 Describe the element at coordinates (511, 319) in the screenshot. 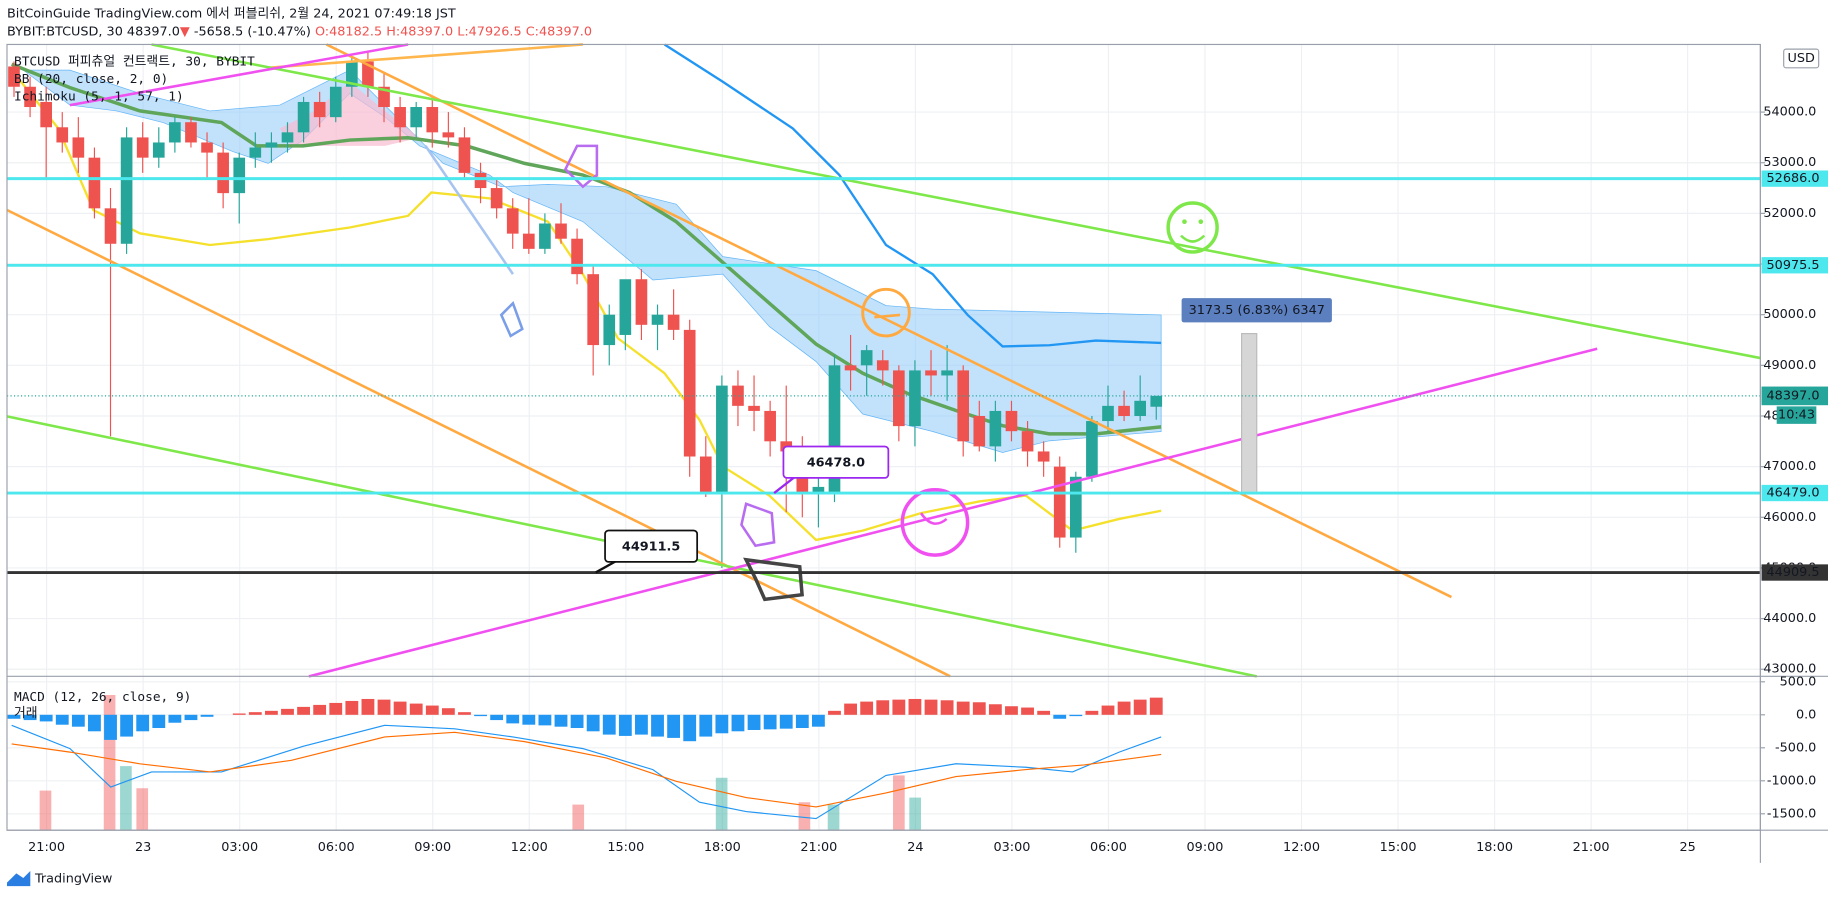

I see `hand-icon` at that location.